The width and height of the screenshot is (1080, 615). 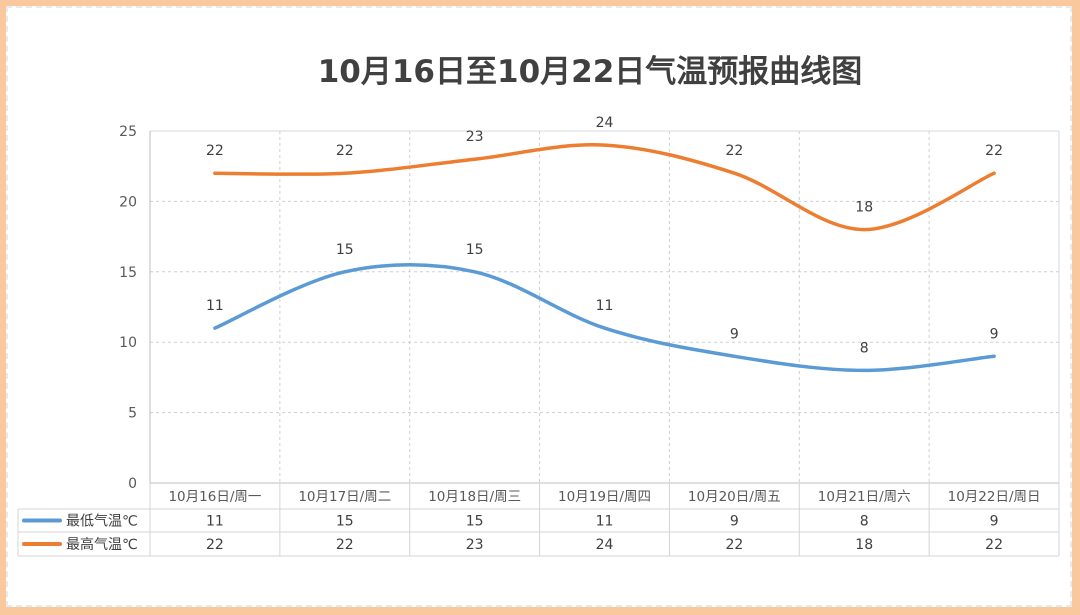 I want to click on y-tick-label: 10, so click(x=128, y=343).